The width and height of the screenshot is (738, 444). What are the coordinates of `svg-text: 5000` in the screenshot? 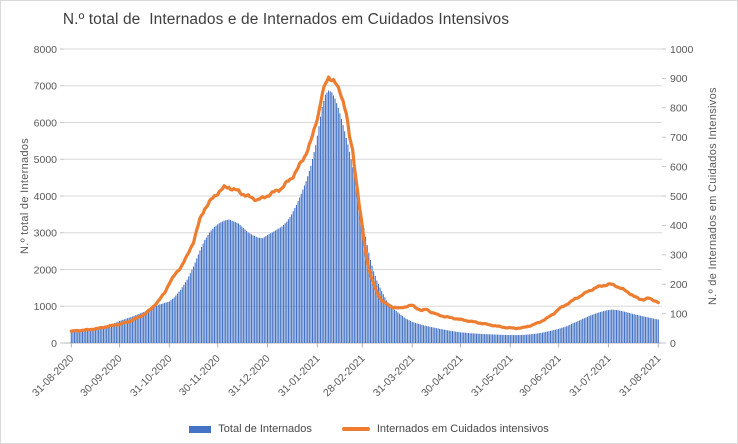 It's located at (46, 160).